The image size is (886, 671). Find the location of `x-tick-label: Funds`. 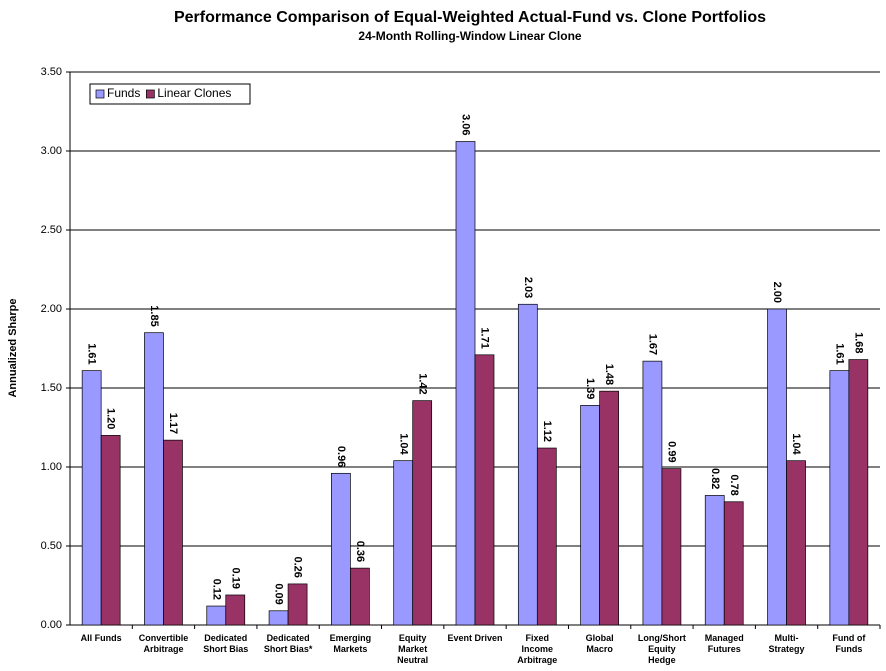

x-tick-label: Funds is located at coordinates (848, 649).